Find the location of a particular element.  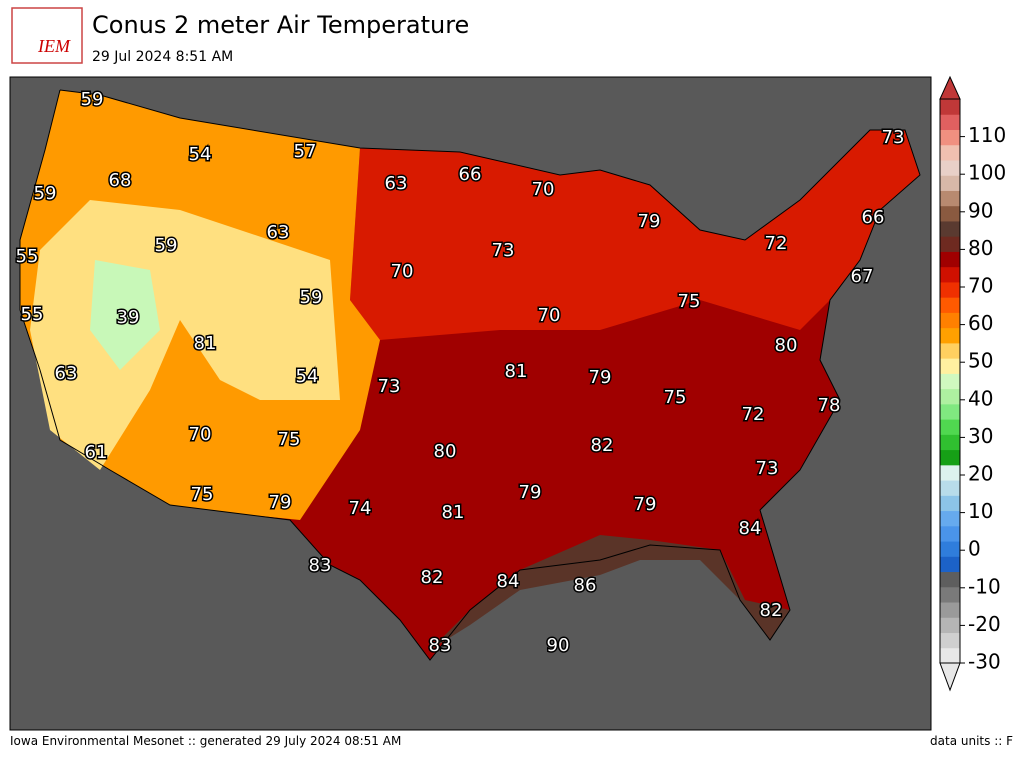

tick-label: 40 is located at coordinates (980, 398).